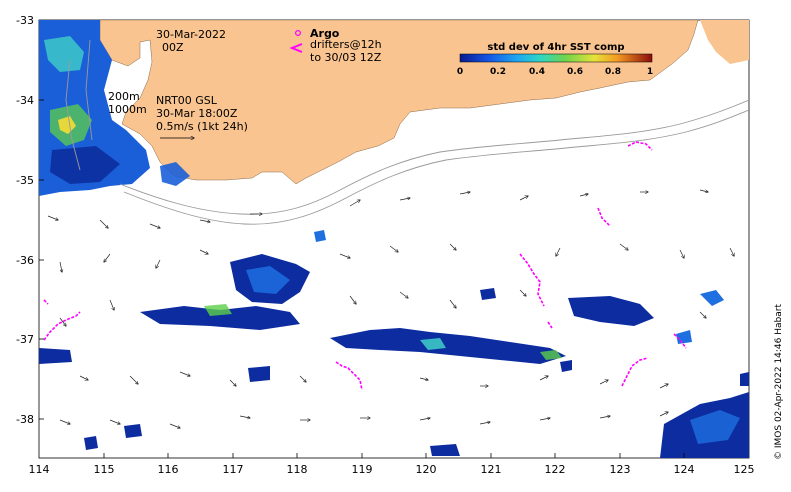 Image resolution: width=791 pixels, height=492 pixels. I want to click on x-tick-label: 118, so click(297, 469).